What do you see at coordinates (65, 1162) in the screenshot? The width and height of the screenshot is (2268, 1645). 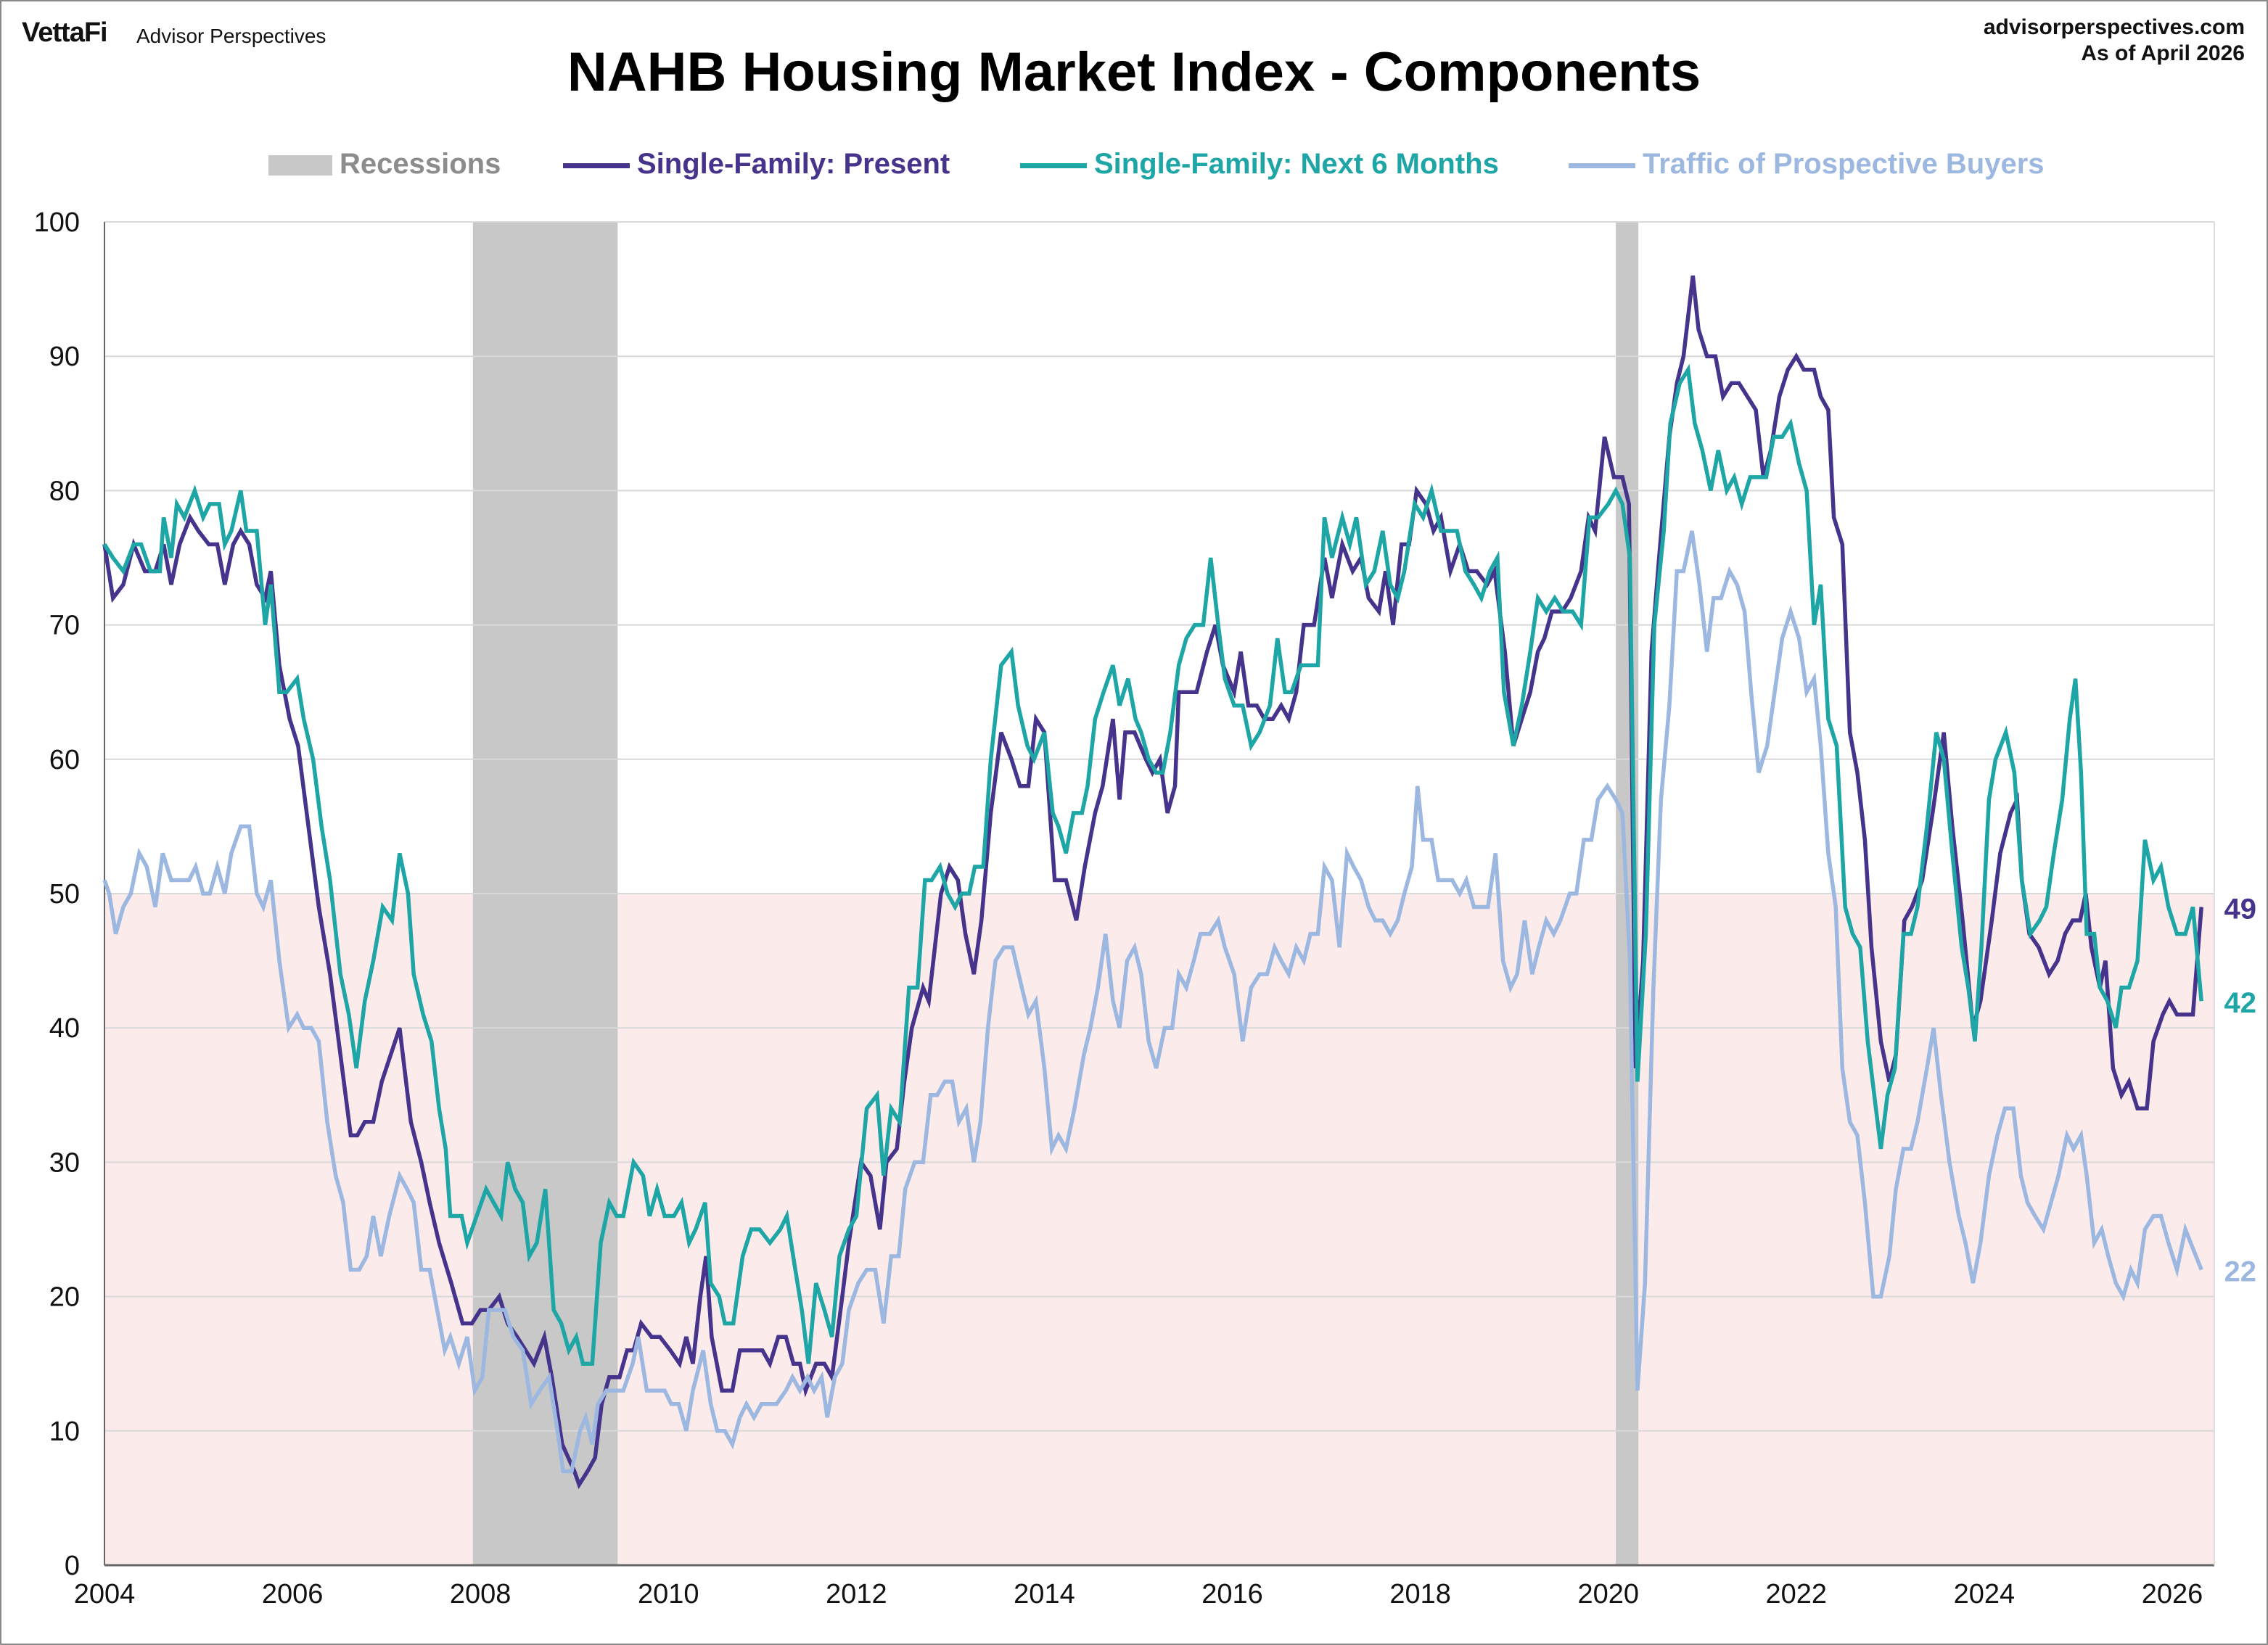 I see `y-tick-label: 30` at bounding box center [65, 1162].